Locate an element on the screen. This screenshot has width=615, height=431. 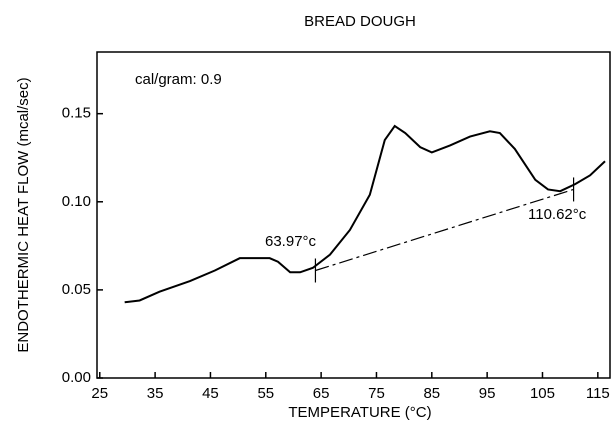
y-axis-label: ENDOTHERMIC HEAT FLOW (mcal/sec) is located at coordinates (23, 214).